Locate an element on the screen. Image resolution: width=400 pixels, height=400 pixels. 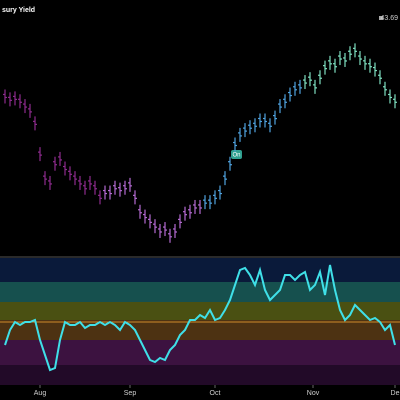
x-tick-label: Oct is located at coordinates (215, 393).